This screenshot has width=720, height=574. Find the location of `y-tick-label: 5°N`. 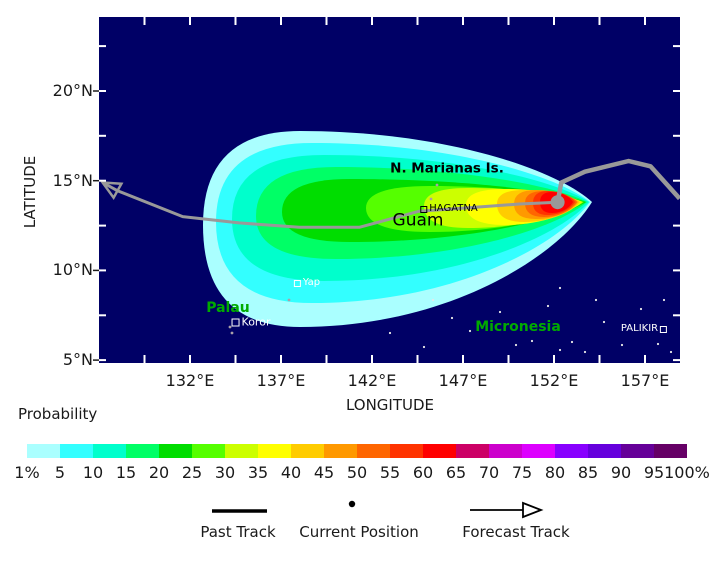

y-tick-label: 5°N is located at coordinates (77, 360).